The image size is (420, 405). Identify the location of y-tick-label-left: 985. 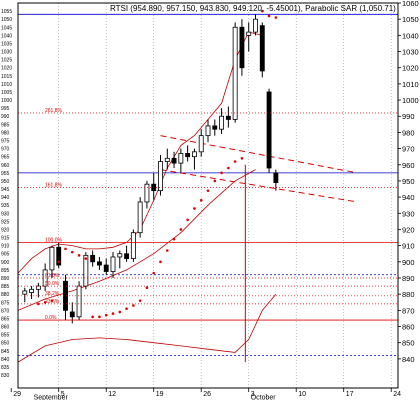
(5, 125).